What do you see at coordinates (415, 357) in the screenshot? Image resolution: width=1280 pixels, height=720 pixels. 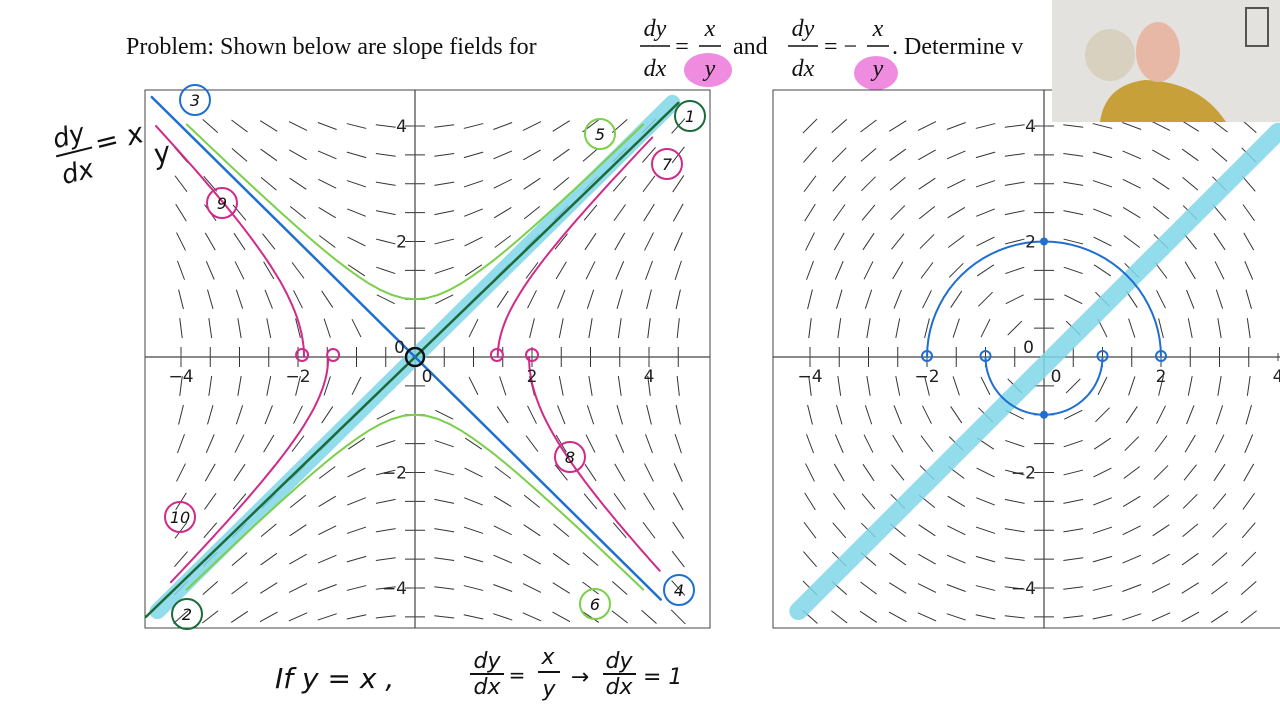 I see `origin-mark` at bounding box center [415, 357].